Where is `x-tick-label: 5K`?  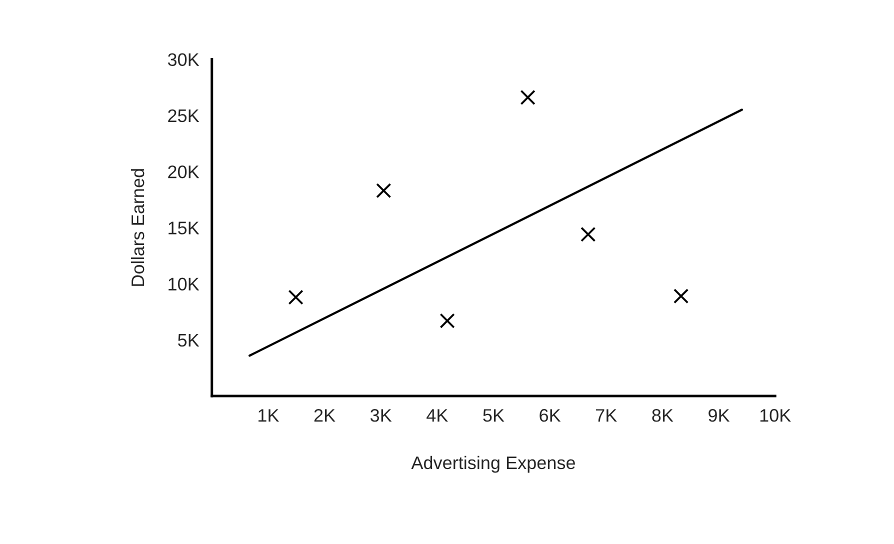 x-tick-label: 5K is located at coordinates (493, 415).